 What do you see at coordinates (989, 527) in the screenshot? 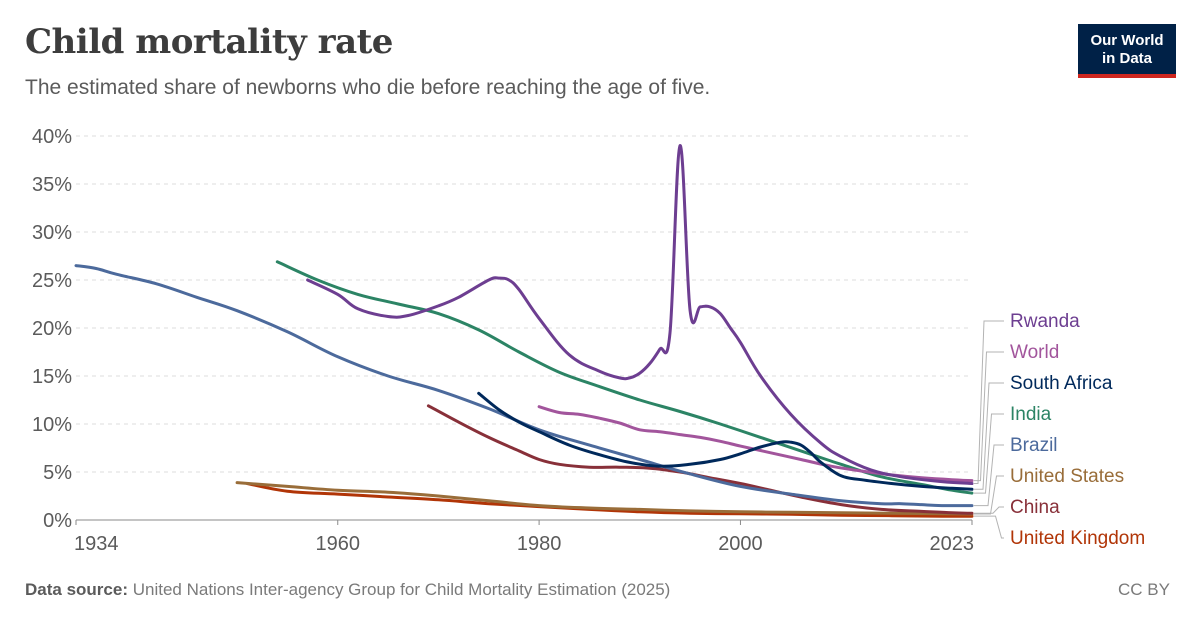
I see `legend-connector-united-kingdom` at bounding box center [989, 527].